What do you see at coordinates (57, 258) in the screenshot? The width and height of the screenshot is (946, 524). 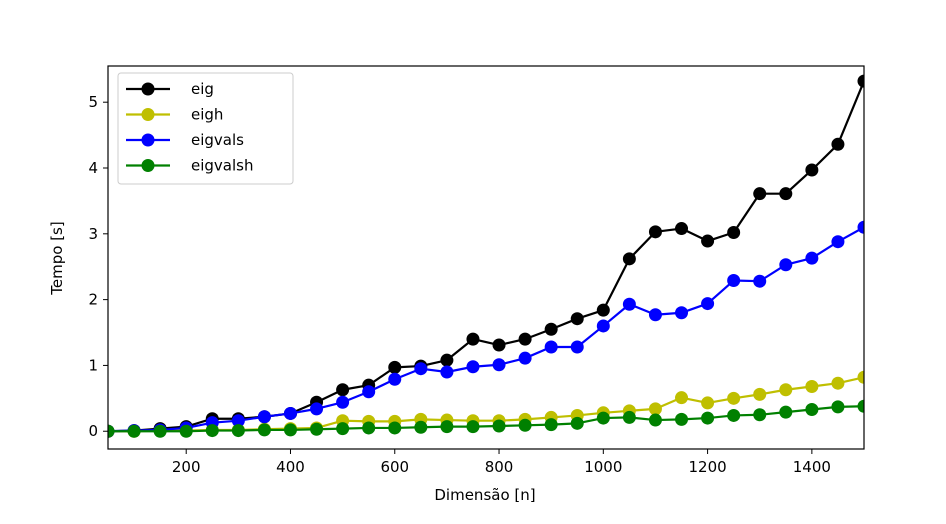 I see `y-axis-label: Tempo [s]` at bounding box center [57, 258].